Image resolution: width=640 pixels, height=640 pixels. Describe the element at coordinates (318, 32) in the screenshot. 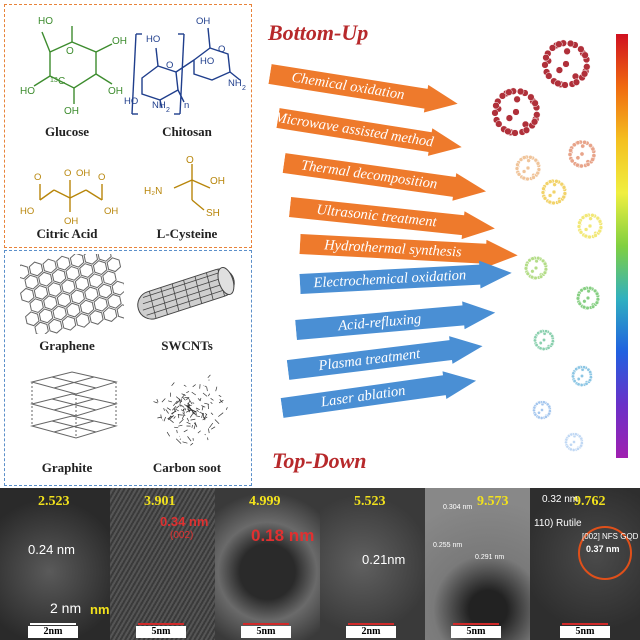

I see `bottom-up-heading: Bottom-Up` at that location.